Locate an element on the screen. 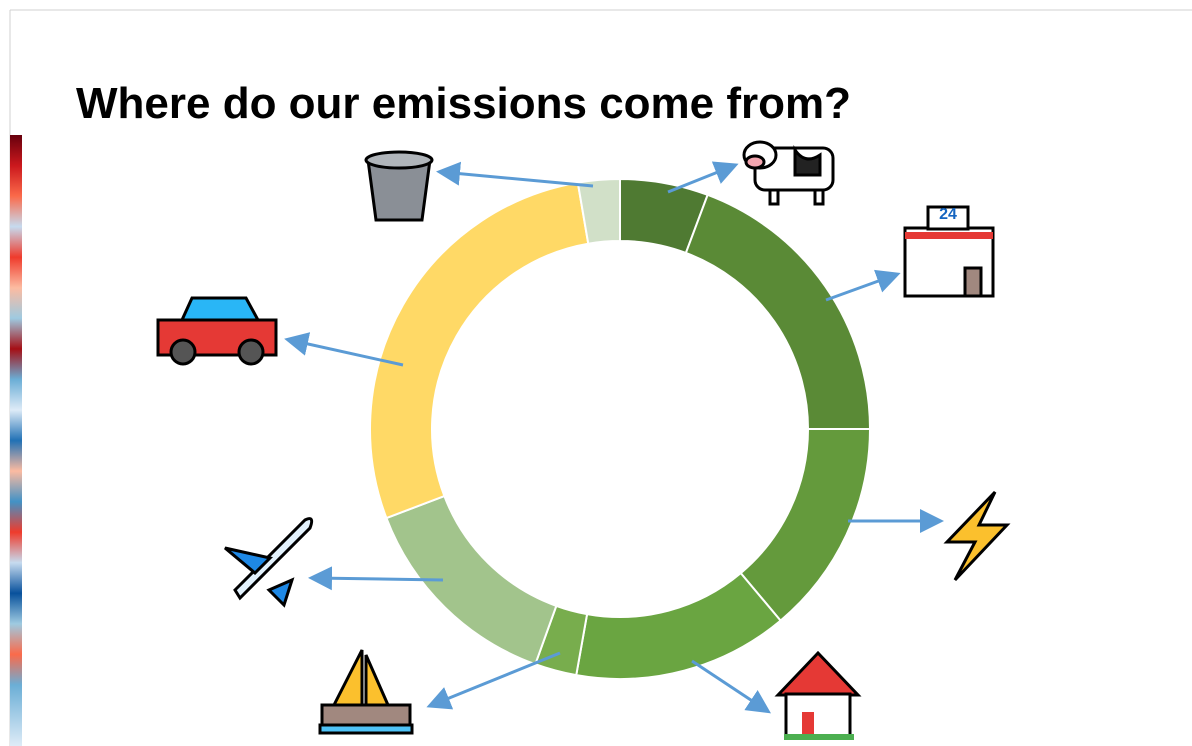 Image resolution: width=1192 pixels, height=746 pixels. warming-stripes is located at coordinates (16, 440).